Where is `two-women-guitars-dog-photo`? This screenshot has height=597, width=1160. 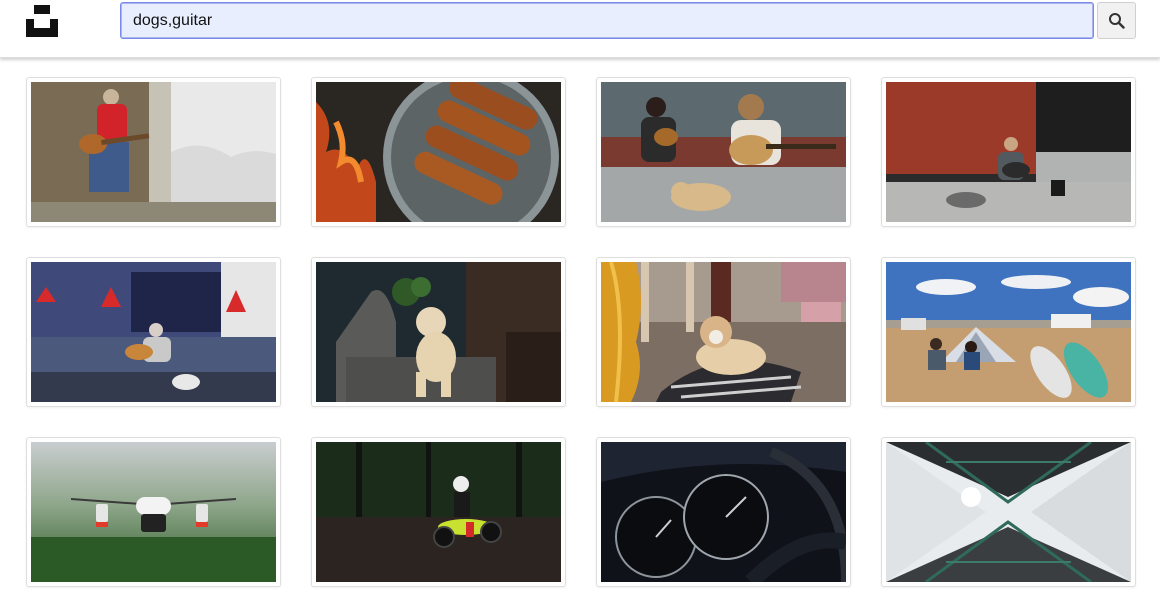 two-women-guitars-dog-photo is located at coordinates (723, 152).